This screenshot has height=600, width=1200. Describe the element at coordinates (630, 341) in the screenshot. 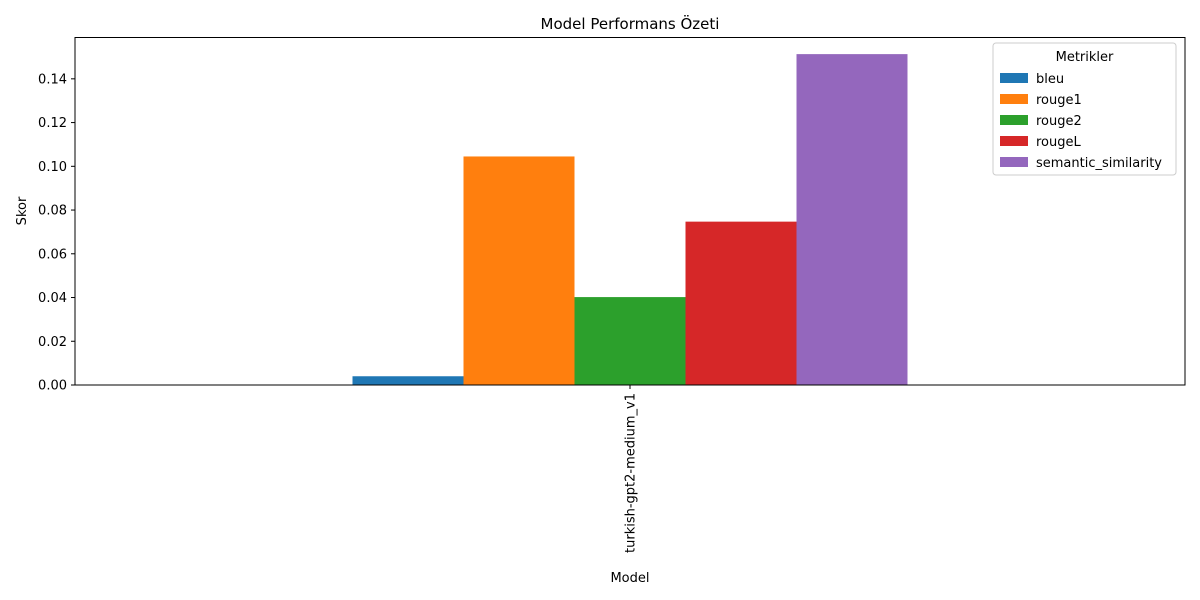

I see `bar-rouge2` at that location.